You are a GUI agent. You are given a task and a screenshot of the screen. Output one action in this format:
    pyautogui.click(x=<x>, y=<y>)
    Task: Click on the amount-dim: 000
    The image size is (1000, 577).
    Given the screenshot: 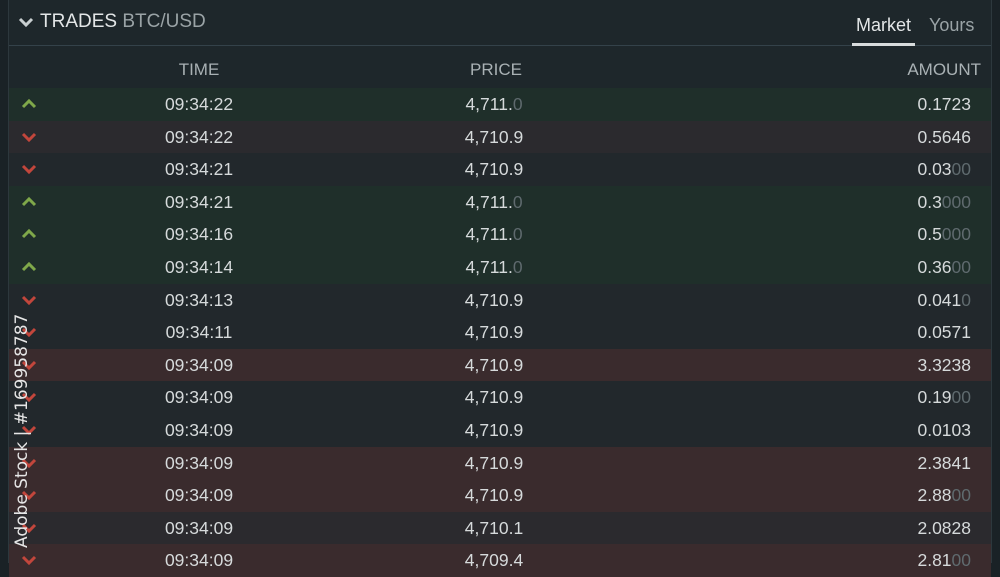 What is the action you would take?
    pyautogui.click(x=956, y=201)
    